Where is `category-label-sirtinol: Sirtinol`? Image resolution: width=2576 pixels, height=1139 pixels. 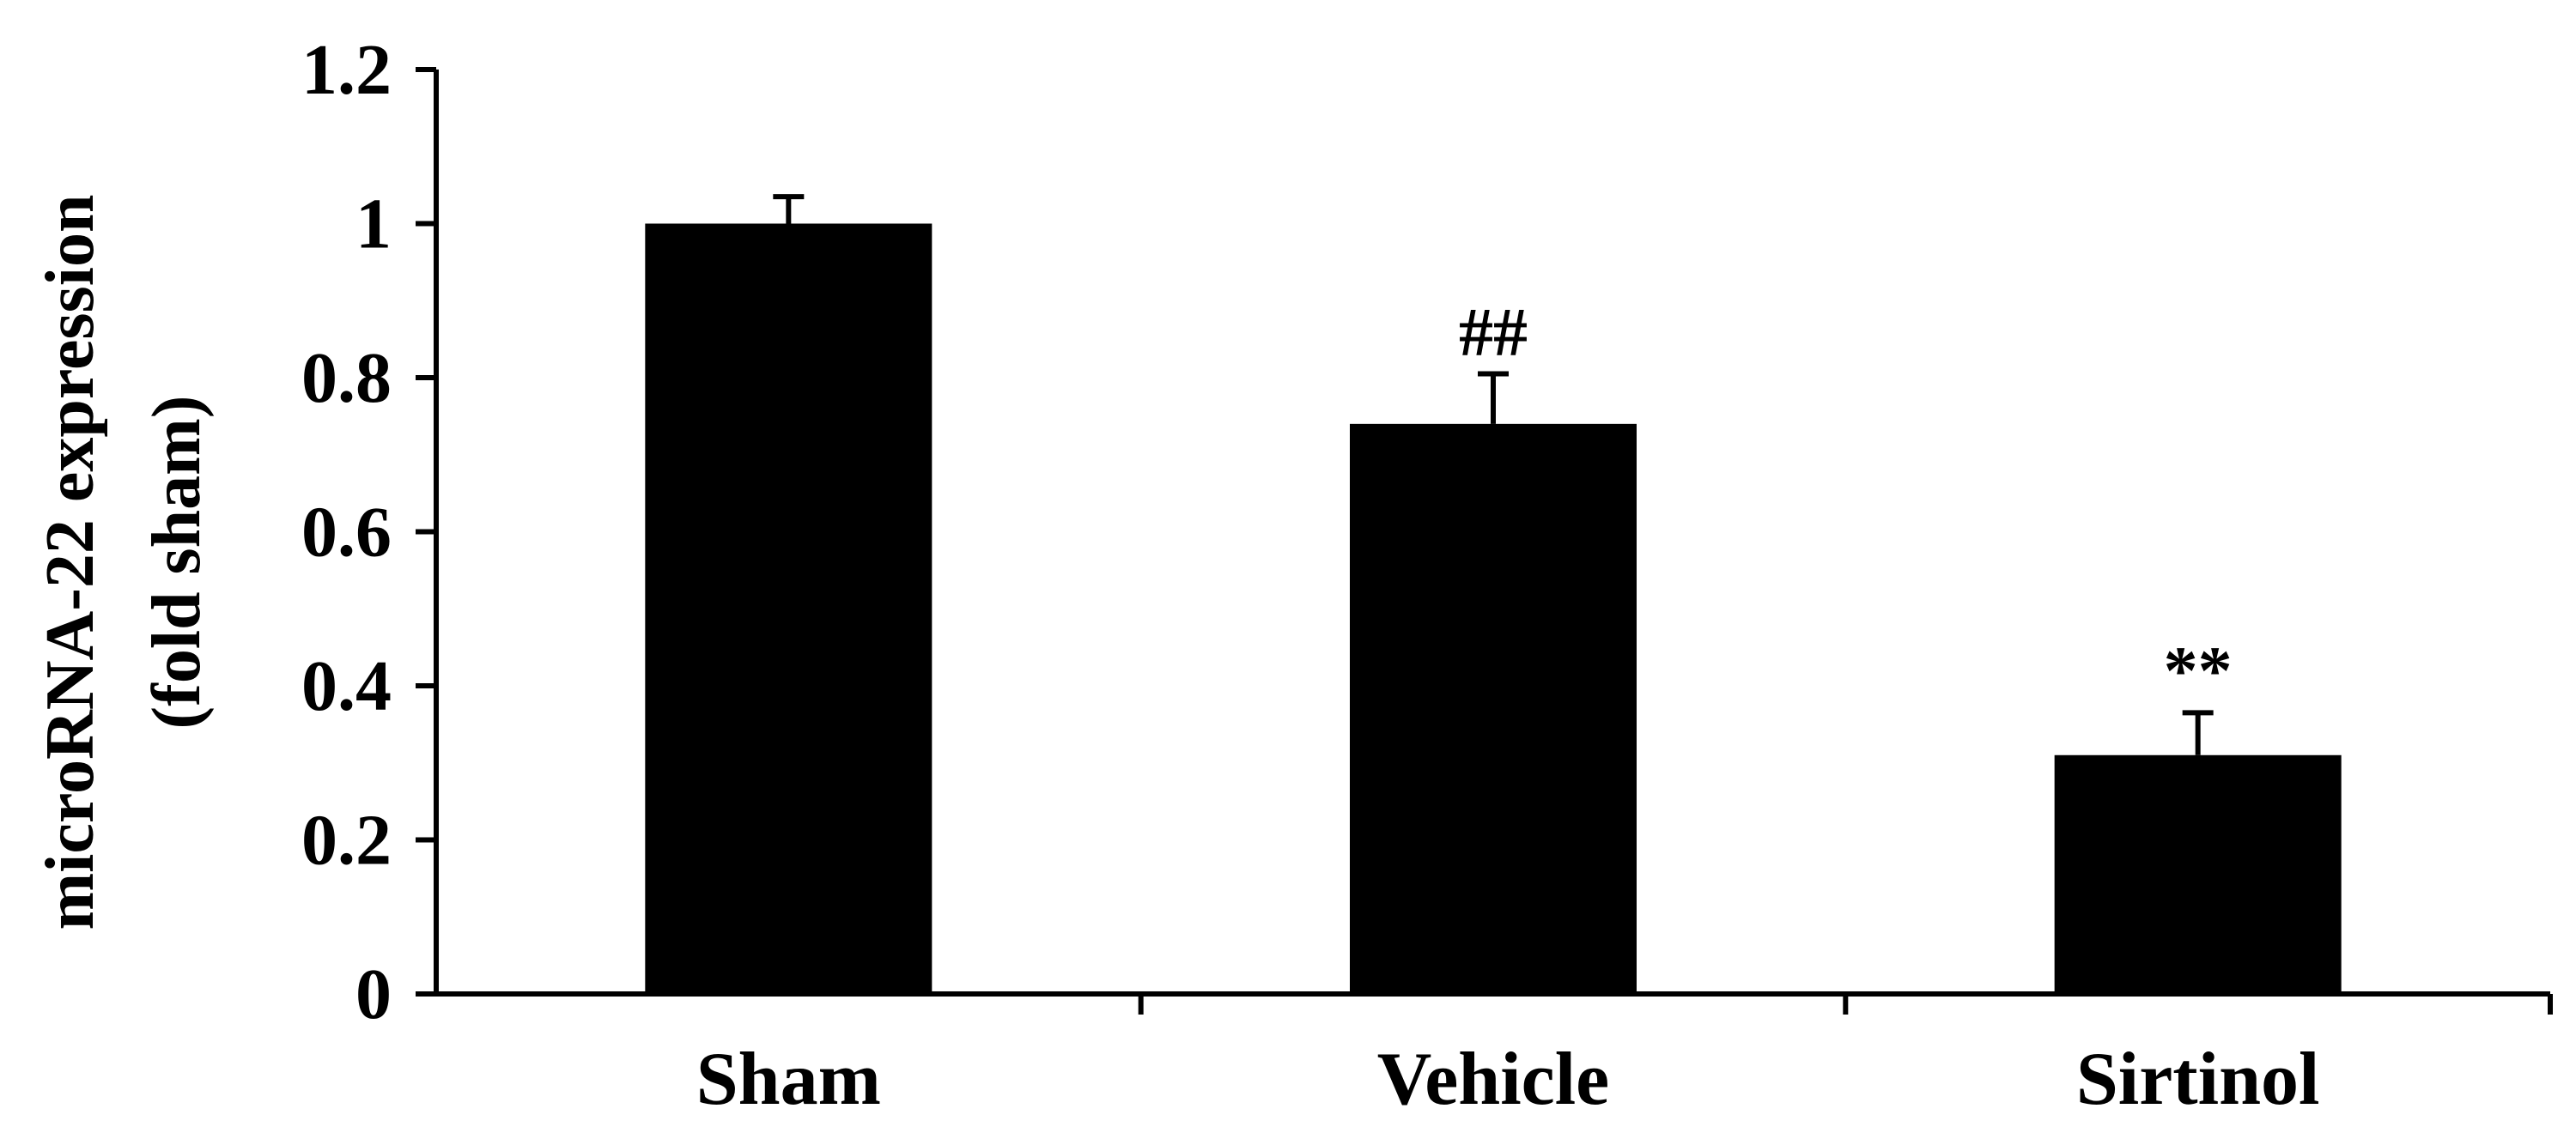 category-label-sirtinol: Sirtinol is located at coordinates (2198, 1079).